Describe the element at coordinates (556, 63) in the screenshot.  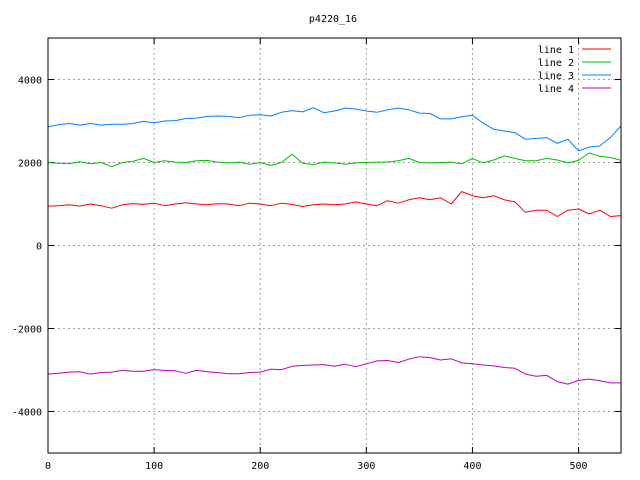
I see `legend-label-2: line 2` at that location.